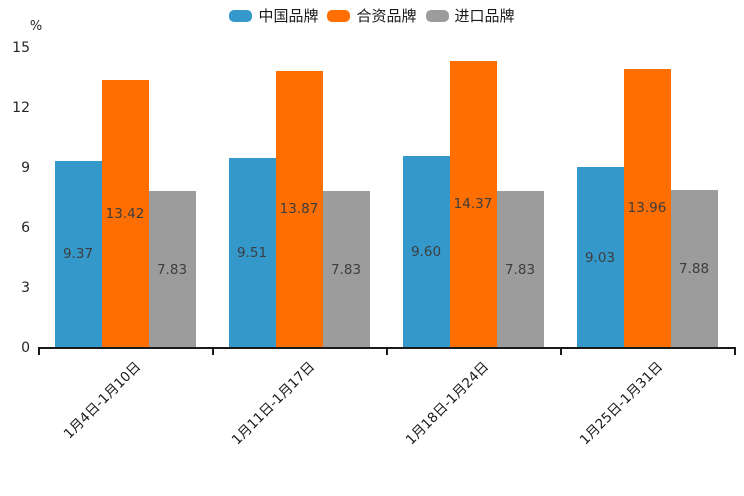 Image resolution: width=744 pixels, height=496 pixels. Describe the element at coordinates (25, 348) in the screenshot. I see `y-axis-tick-label: 0` at that location.